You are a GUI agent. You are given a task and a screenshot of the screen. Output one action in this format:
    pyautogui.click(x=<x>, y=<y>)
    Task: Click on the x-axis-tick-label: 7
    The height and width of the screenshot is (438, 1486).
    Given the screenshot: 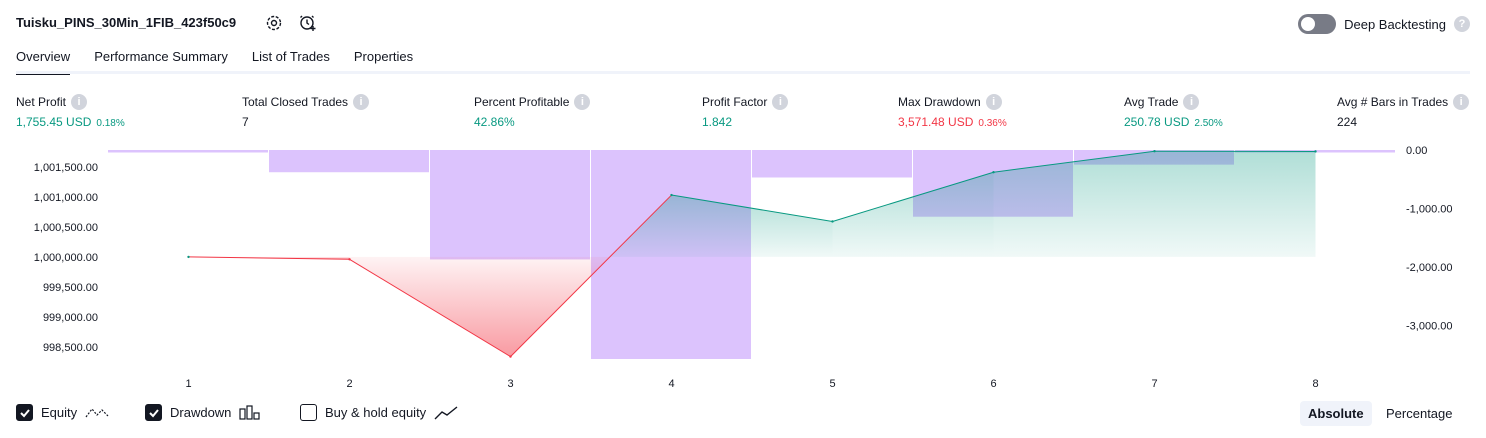 What is the action you would take?
    pyautogui.click(x=1154, y=384)
    